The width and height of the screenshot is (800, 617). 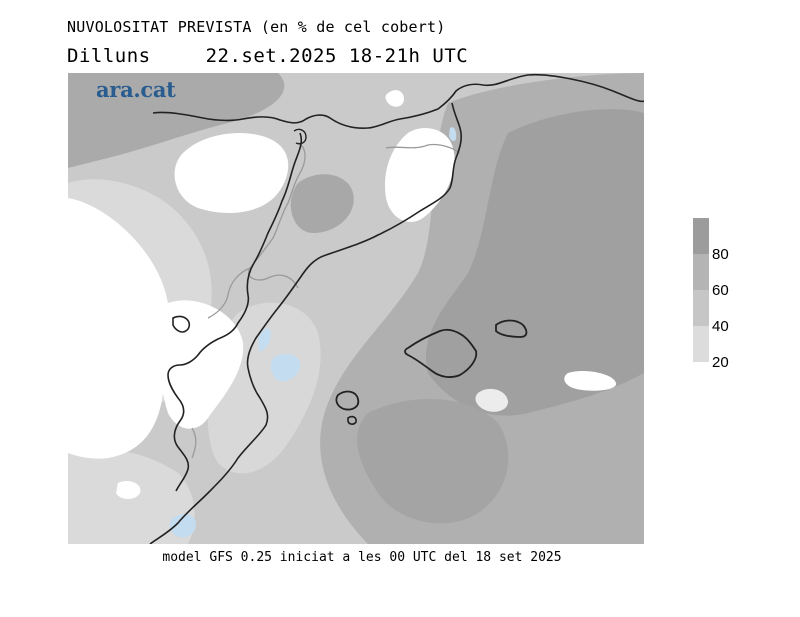 What do you see at coordinates (511, 328) in the screenshot?
I see `island-menorca` at bounding box center [511, 328].